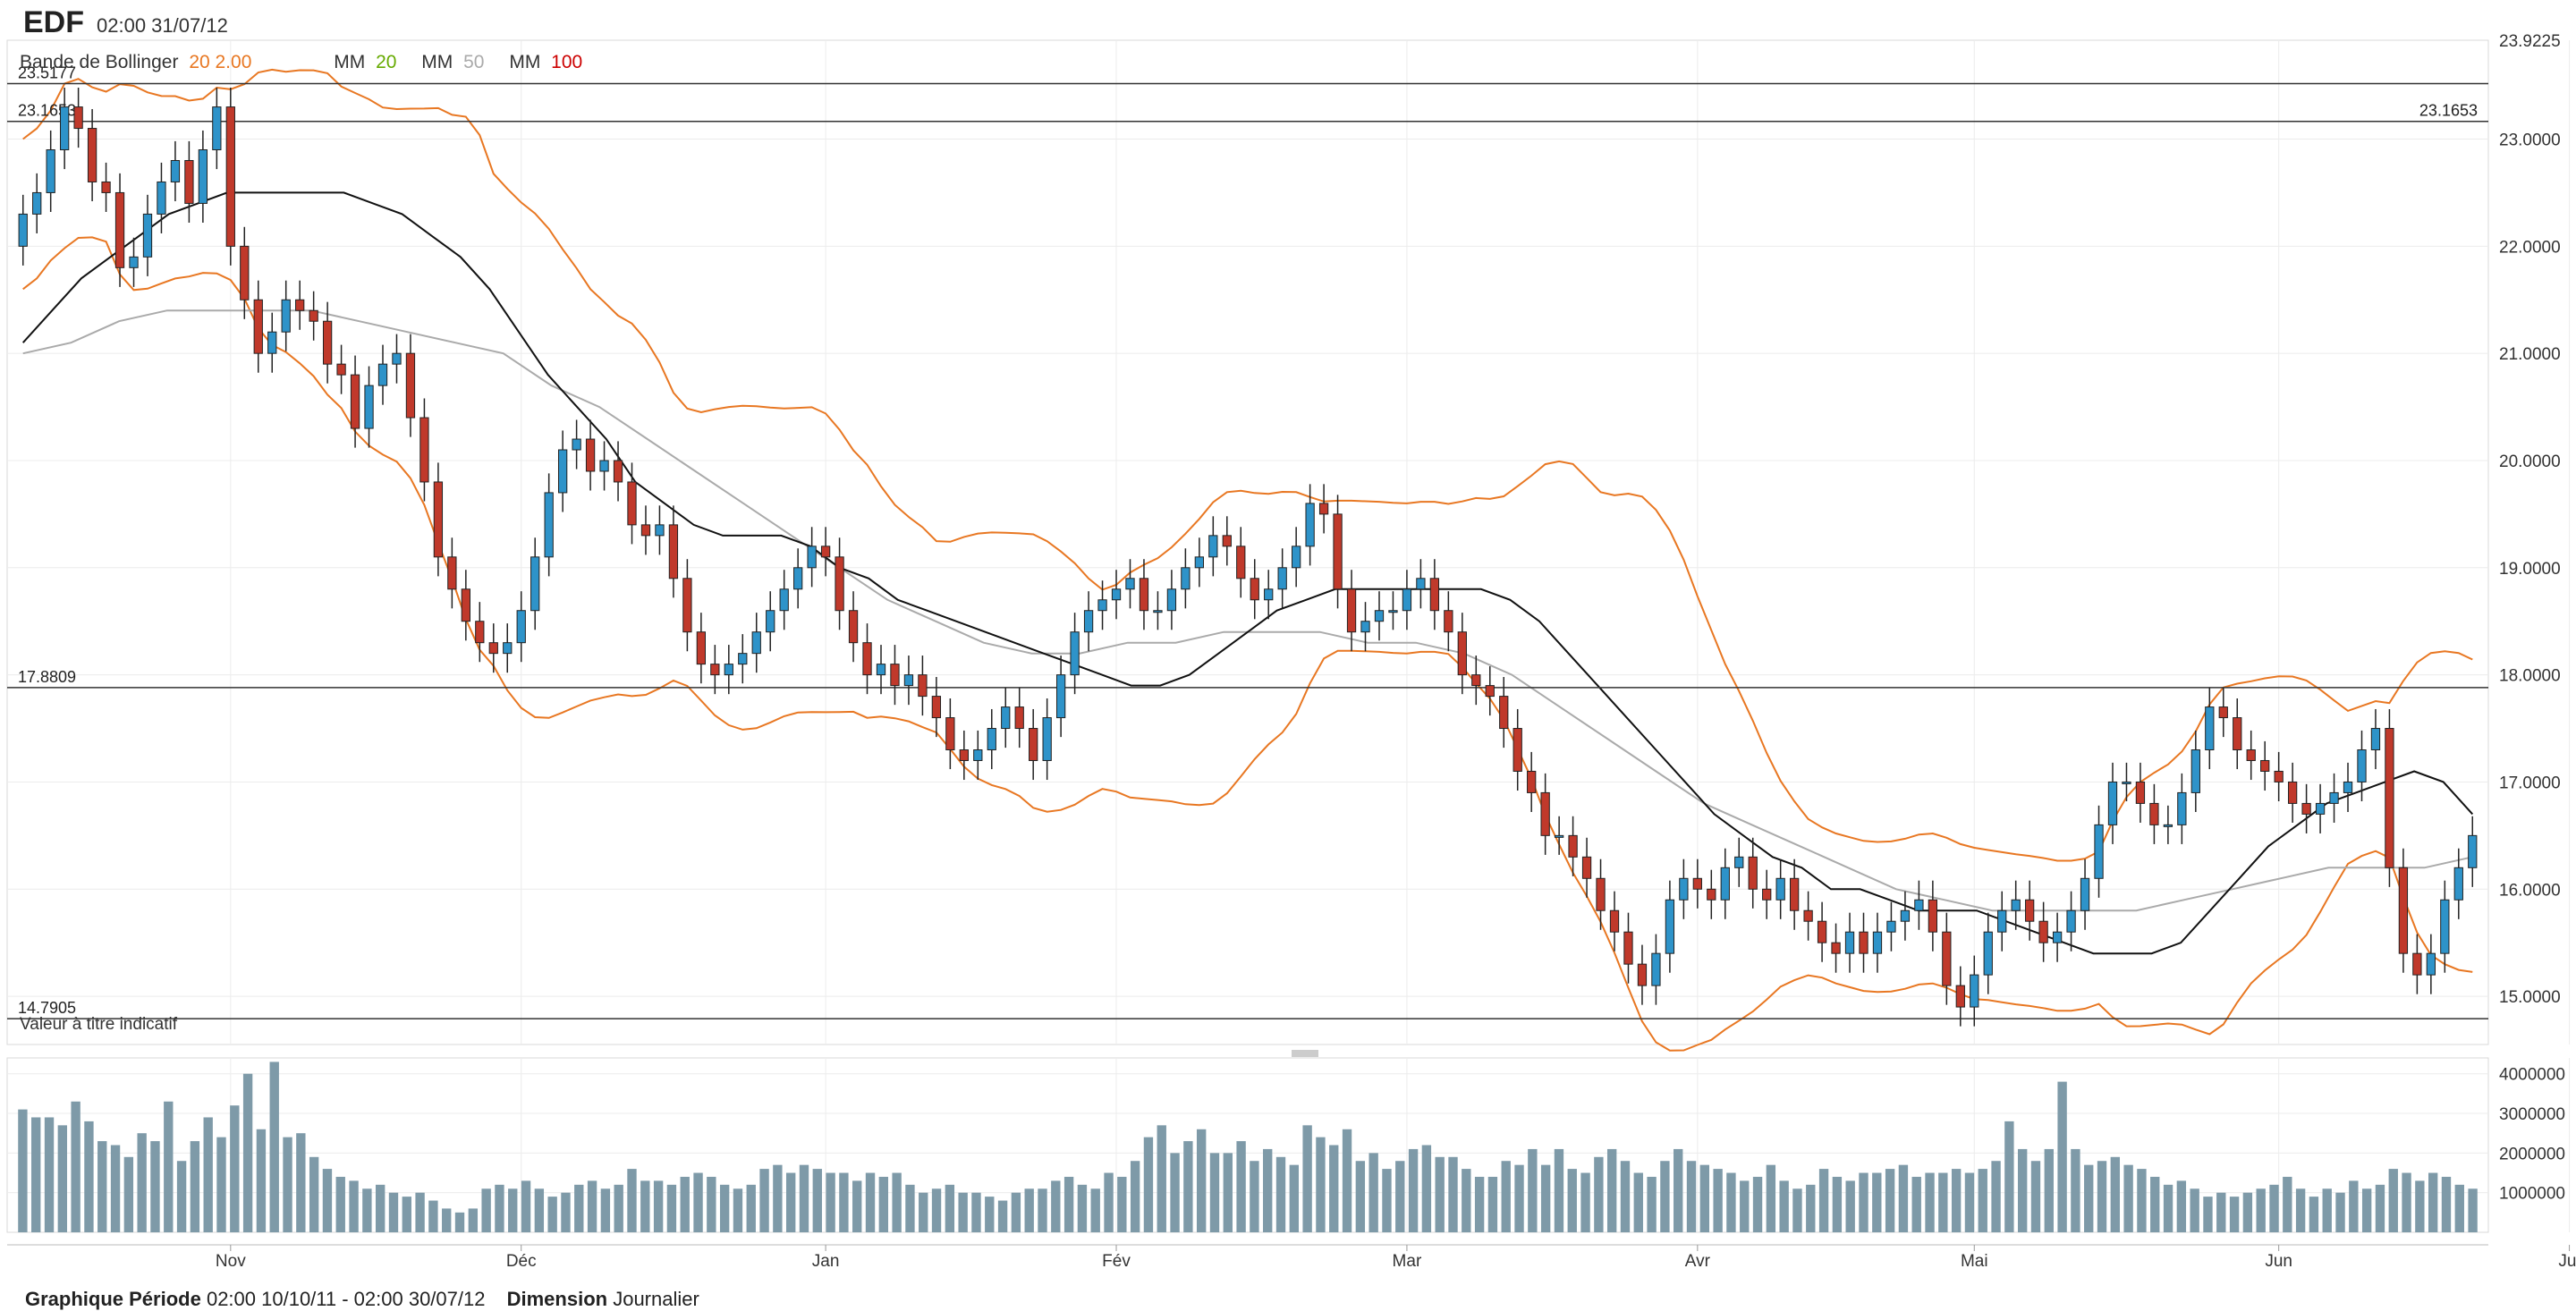  I want to click on ma20-label: MM, so click(349, 62).